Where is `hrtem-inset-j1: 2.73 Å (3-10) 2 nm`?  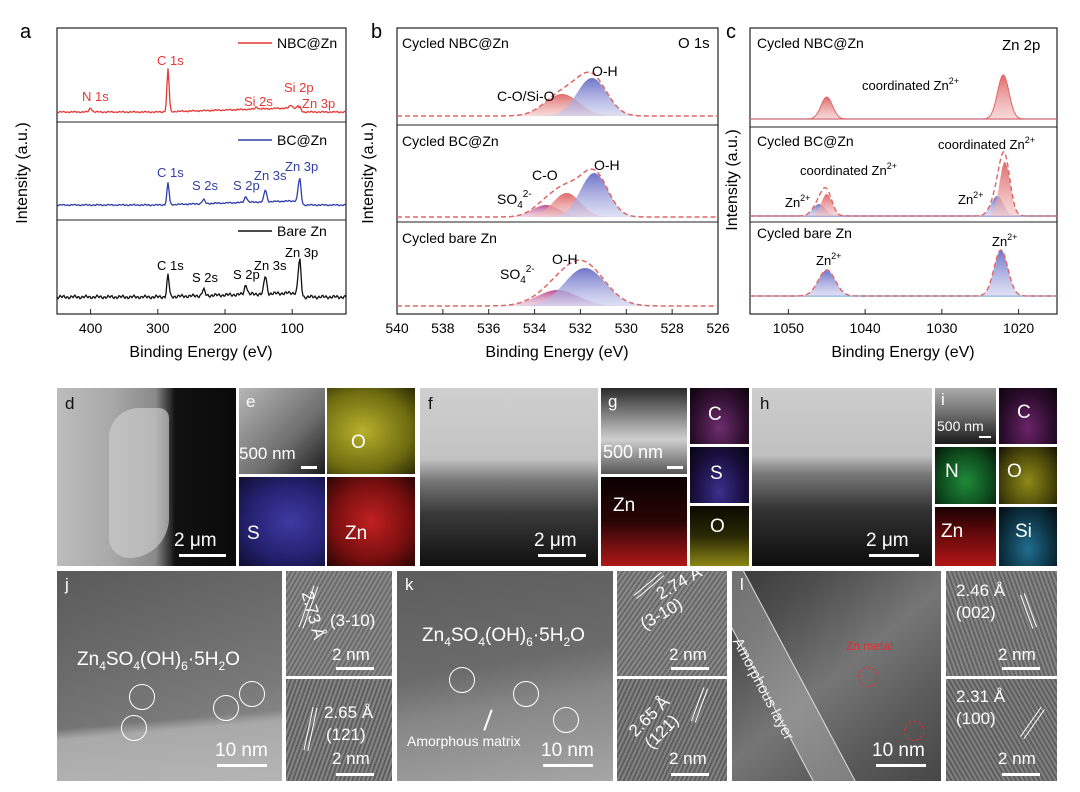 hrtem-inset-j1: 2.73 Å (3-10) 2 nm is located at coordinates (339, 623).